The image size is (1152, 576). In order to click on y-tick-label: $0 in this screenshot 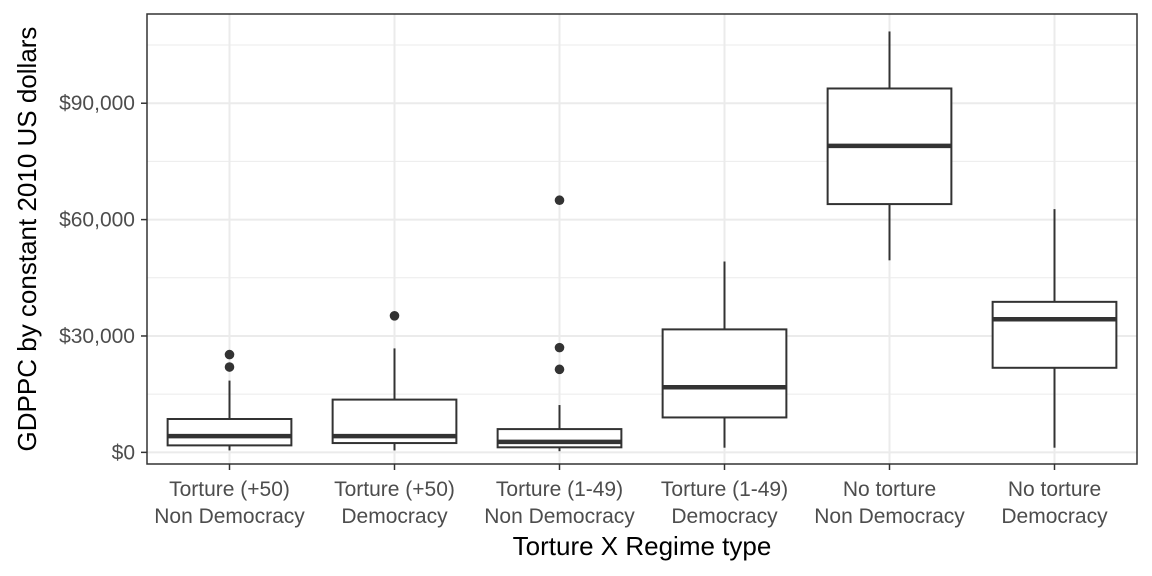, I will do `click(123, 452)`.